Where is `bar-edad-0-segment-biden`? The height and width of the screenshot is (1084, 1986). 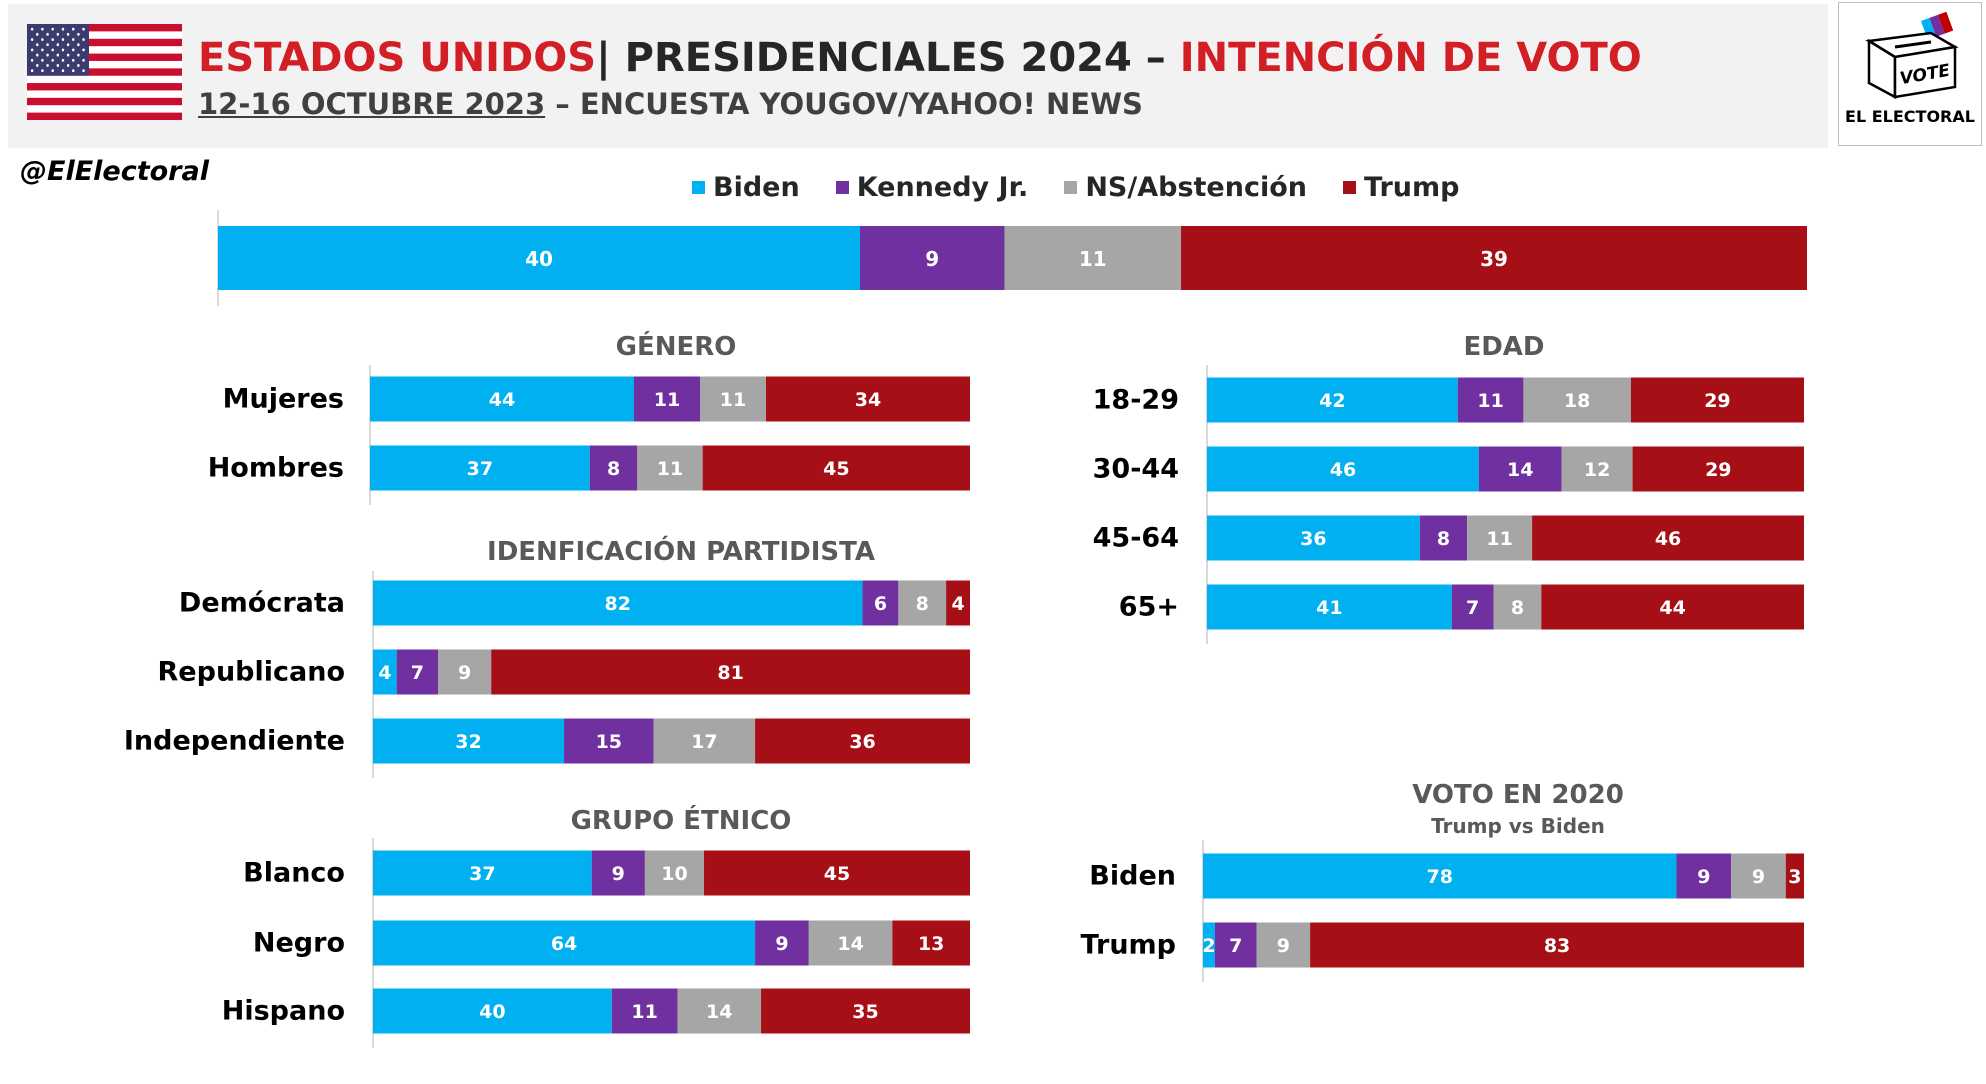 bar-edad-0-segment-biden is located at coordinates (1332, 400).